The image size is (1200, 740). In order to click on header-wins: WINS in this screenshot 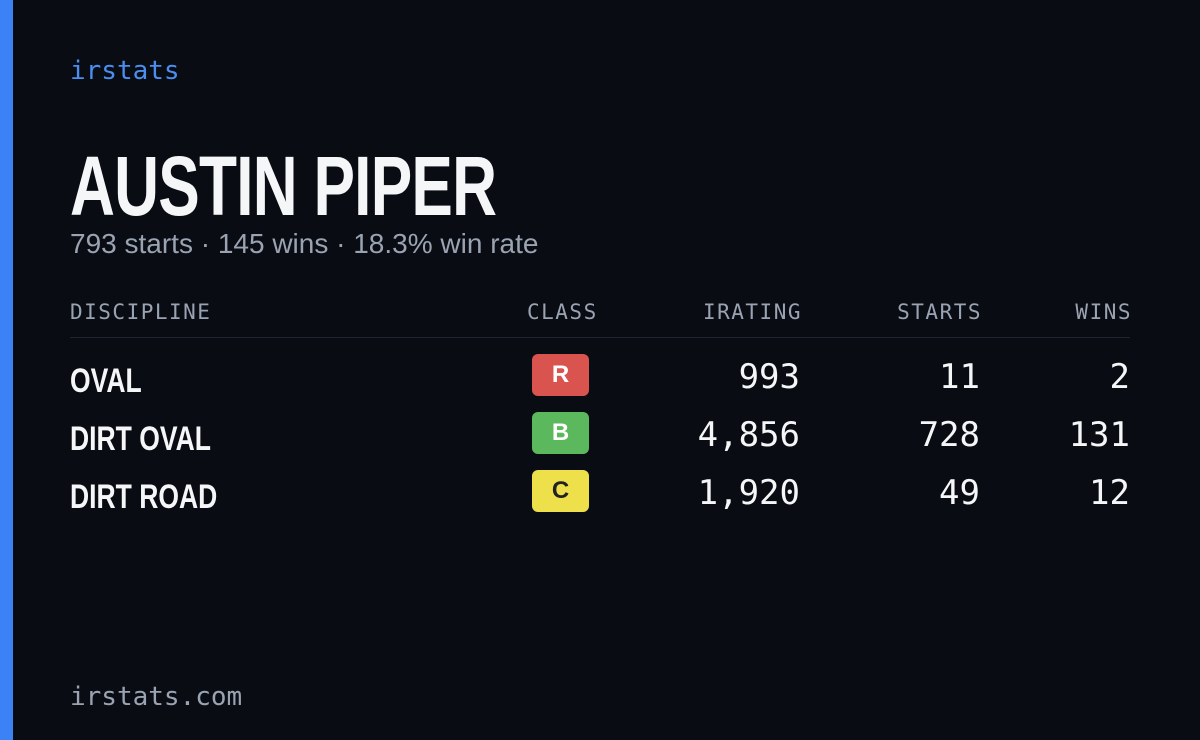, I will do `click(1103, 312)`.